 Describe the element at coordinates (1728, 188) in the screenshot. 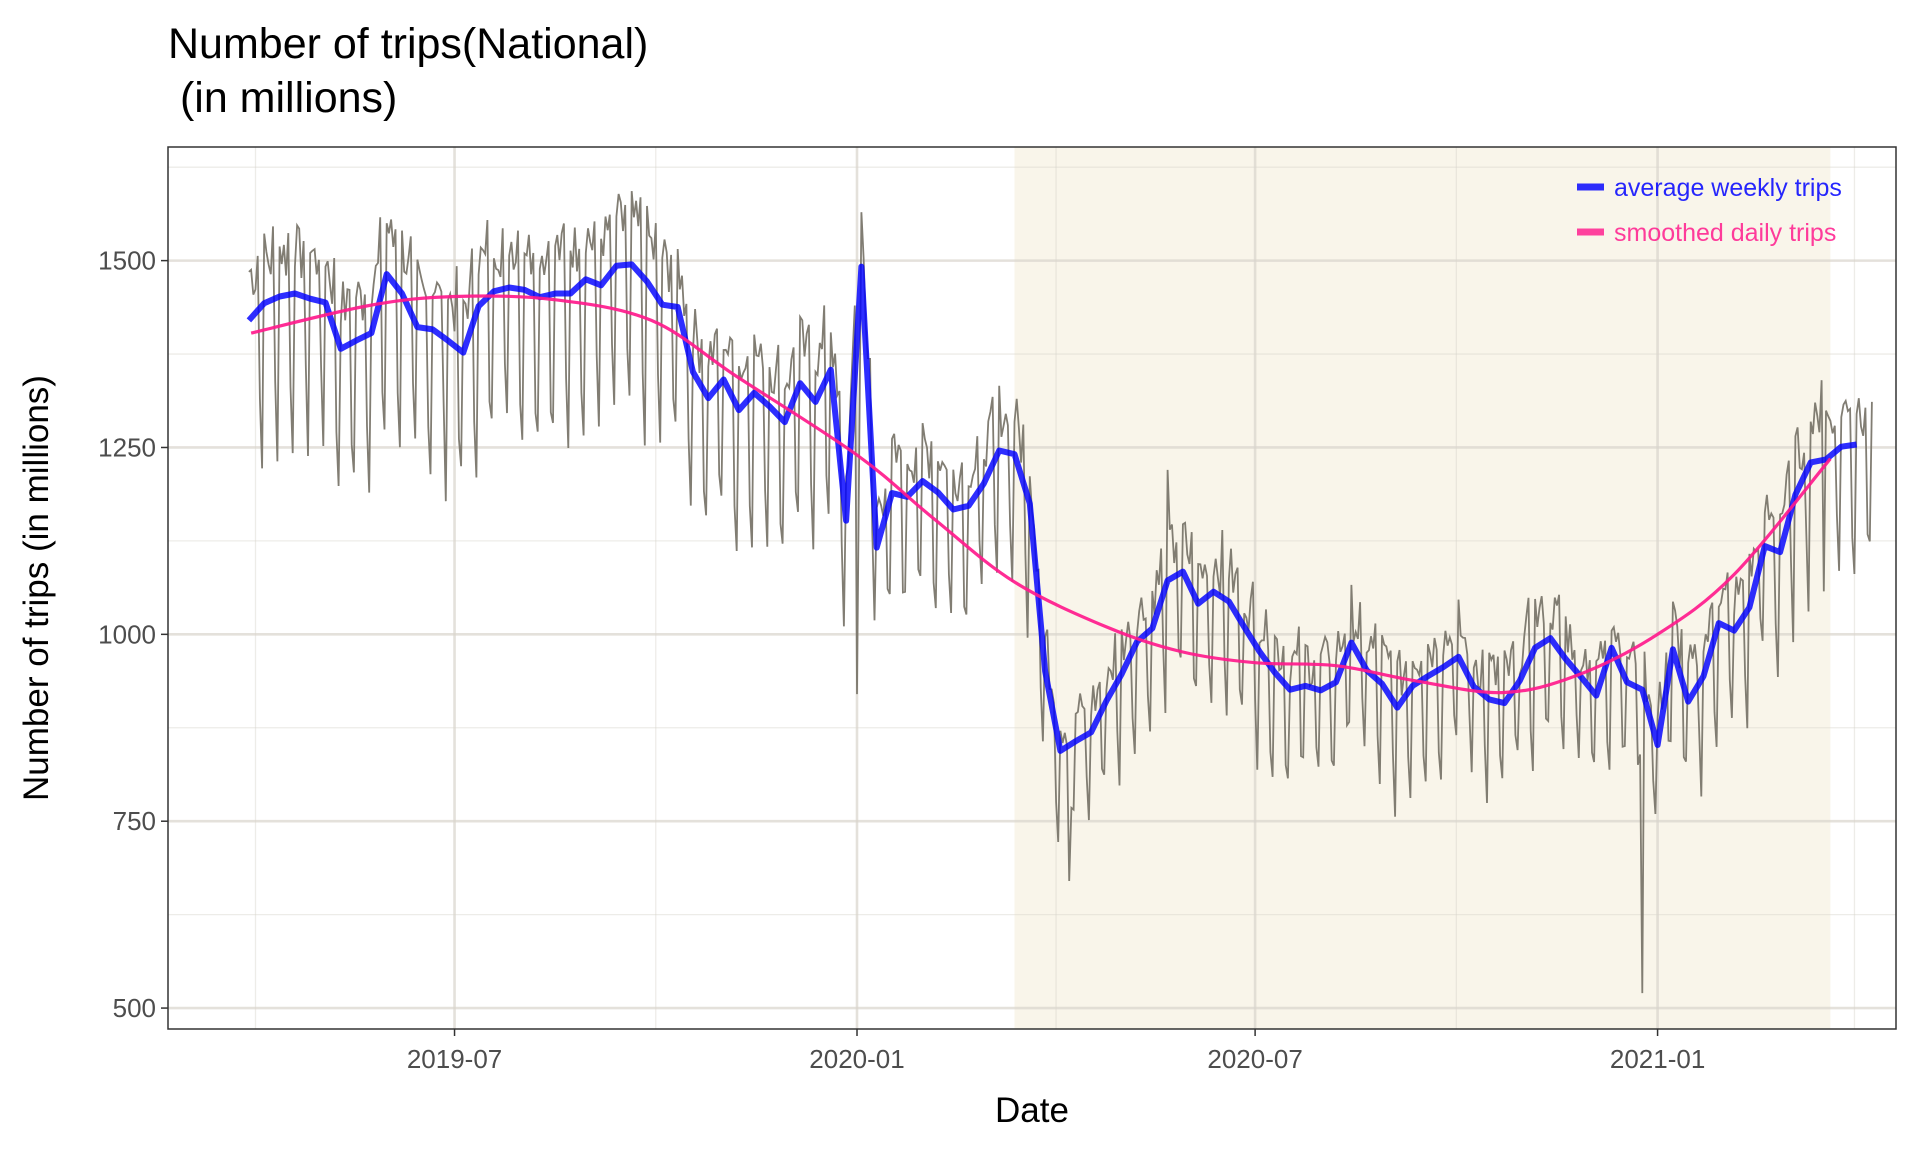

I see `legend-label-weekly: average weekly trips` at that location.